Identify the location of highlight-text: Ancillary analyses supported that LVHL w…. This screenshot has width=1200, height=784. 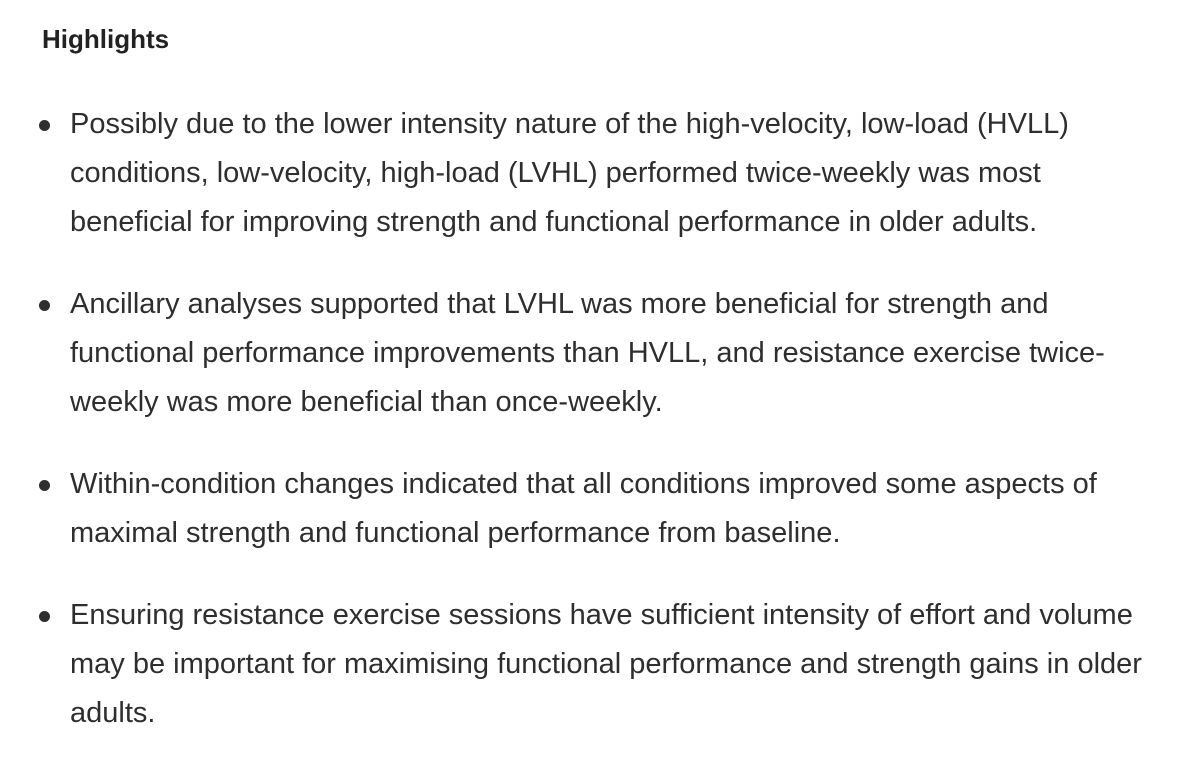
(587, 353).